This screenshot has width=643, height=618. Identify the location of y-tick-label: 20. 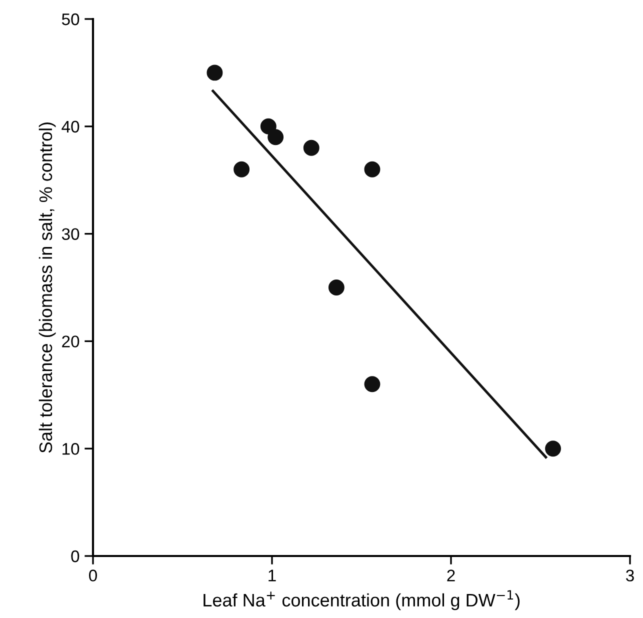
(71, 342).